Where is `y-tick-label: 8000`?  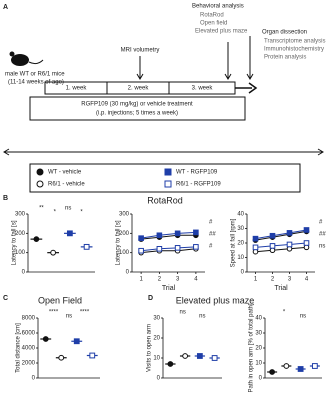
y-tick-label: 8000 is located at coordinates (29, 319).